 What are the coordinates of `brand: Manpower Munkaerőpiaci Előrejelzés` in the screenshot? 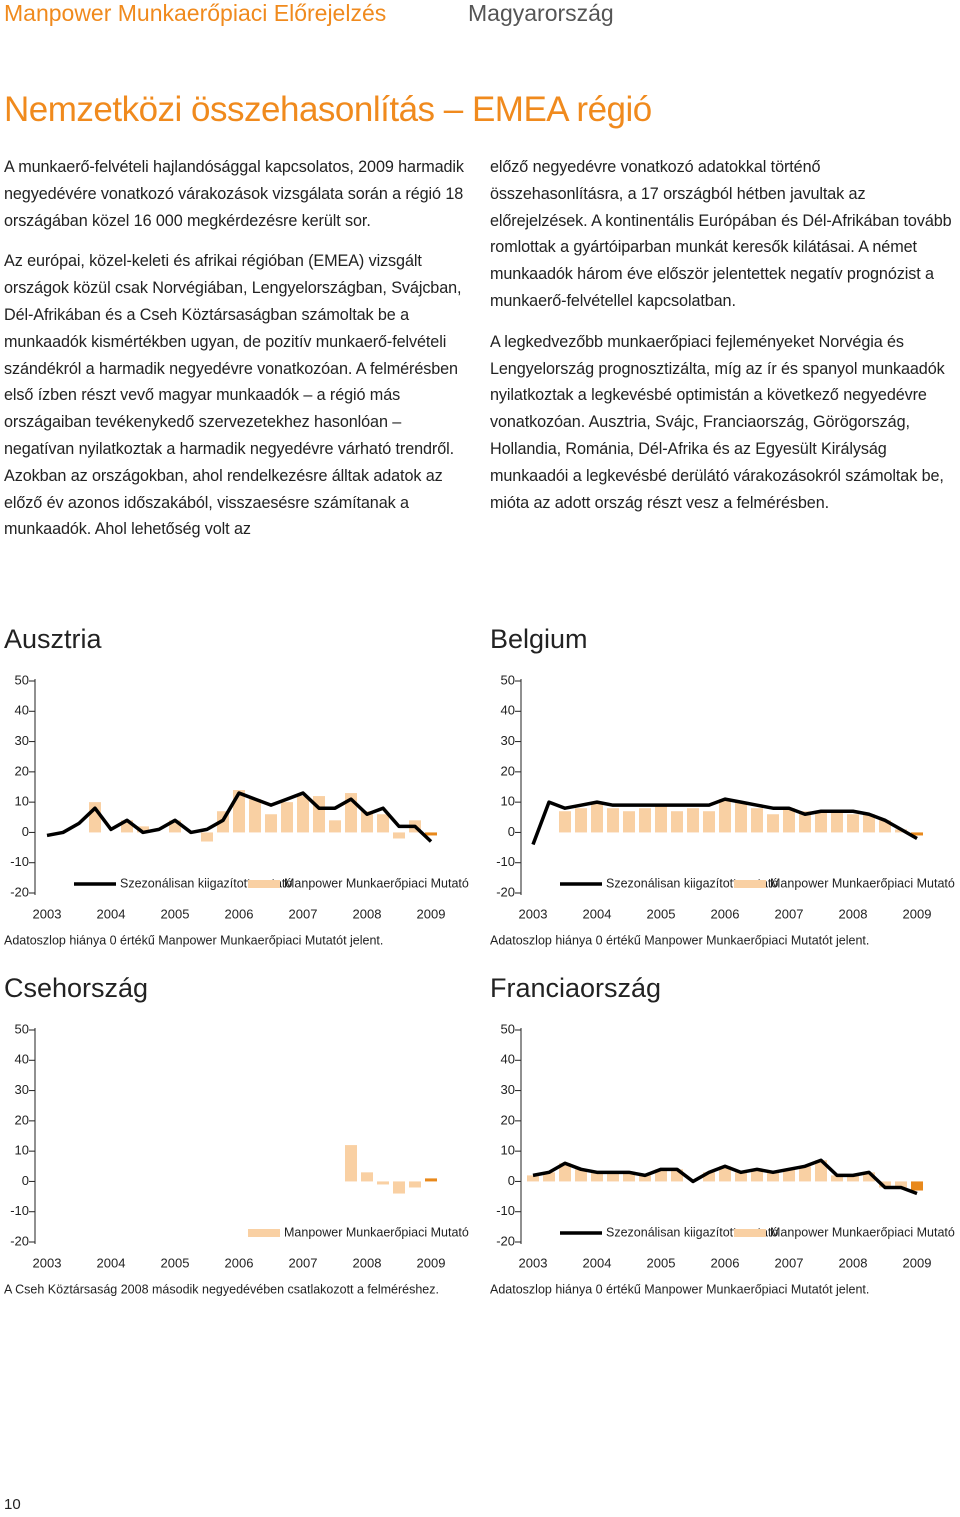 It's located at (195, 13).